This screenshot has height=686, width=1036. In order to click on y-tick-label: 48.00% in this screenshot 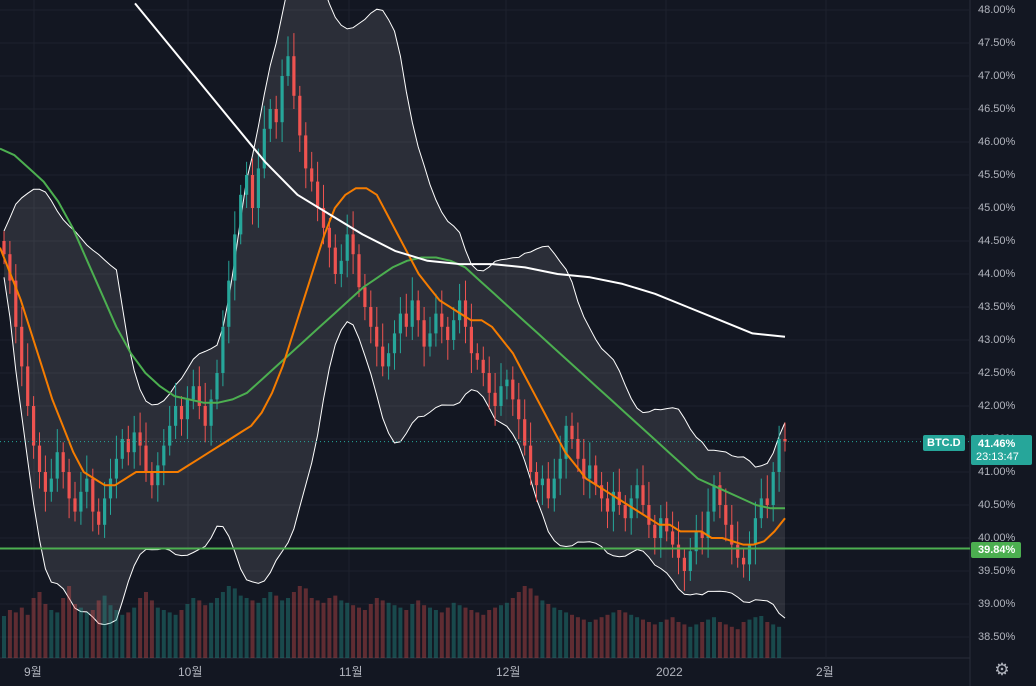, I will do `click(997, 10)`.